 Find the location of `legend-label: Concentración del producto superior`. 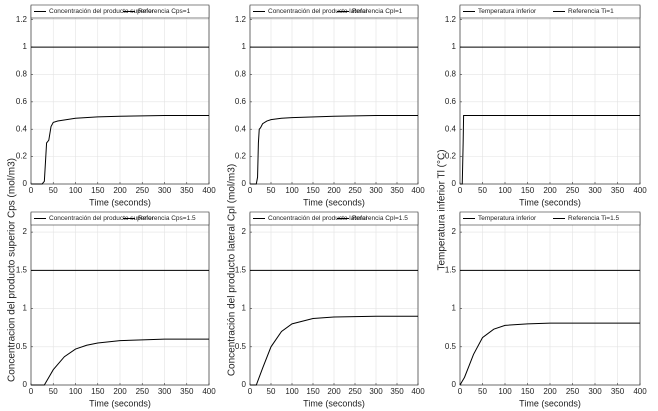

legend-label: Concentración del producto superior is located at coordinates (102, 218).